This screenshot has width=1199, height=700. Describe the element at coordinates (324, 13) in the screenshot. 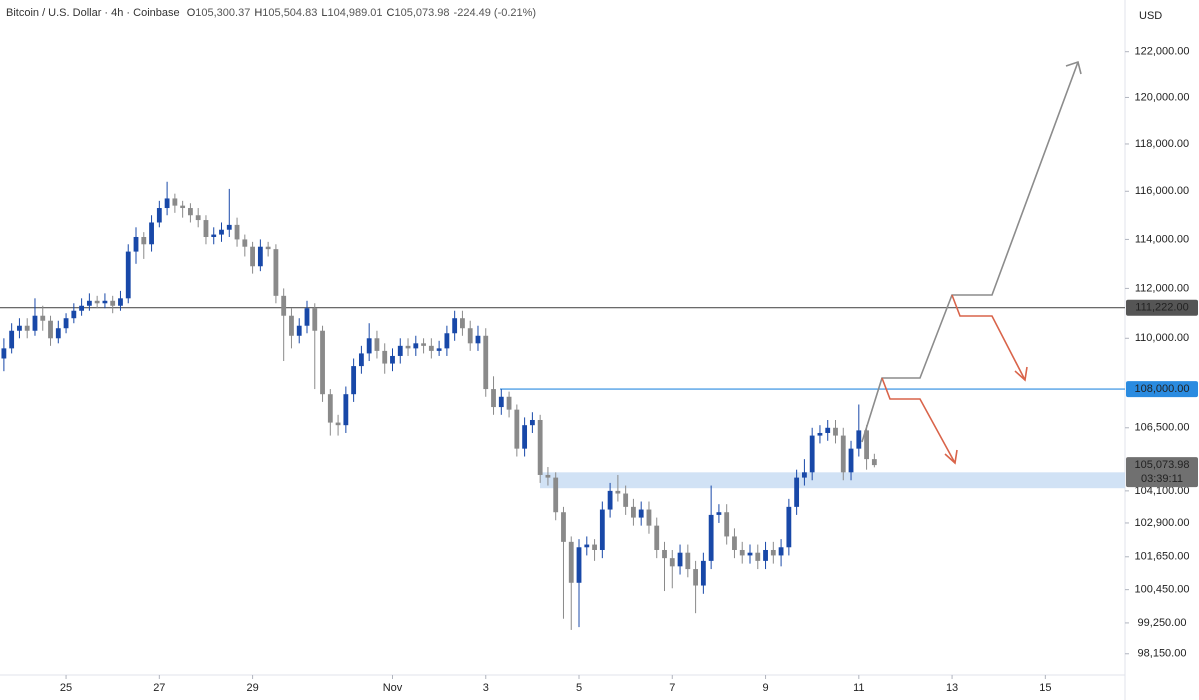

I see `ohlc-label: L` at that location.